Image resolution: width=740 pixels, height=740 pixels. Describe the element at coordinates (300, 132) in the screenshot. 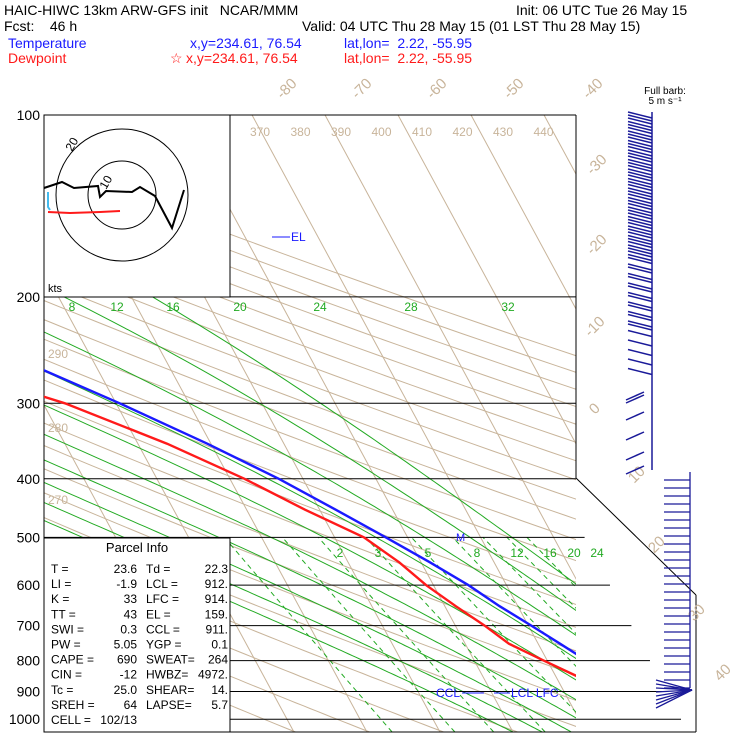

I see `theta-label: 380` at that location.